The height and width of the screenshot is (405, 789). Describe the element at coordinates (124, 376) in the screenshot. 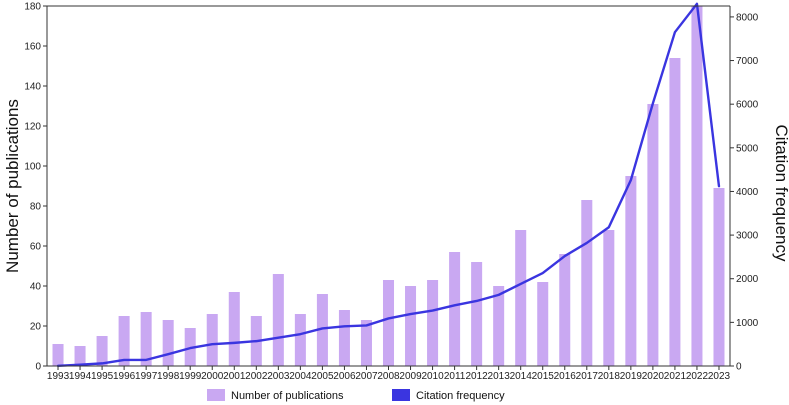

I see `x-tick-label: 1996` at that location.